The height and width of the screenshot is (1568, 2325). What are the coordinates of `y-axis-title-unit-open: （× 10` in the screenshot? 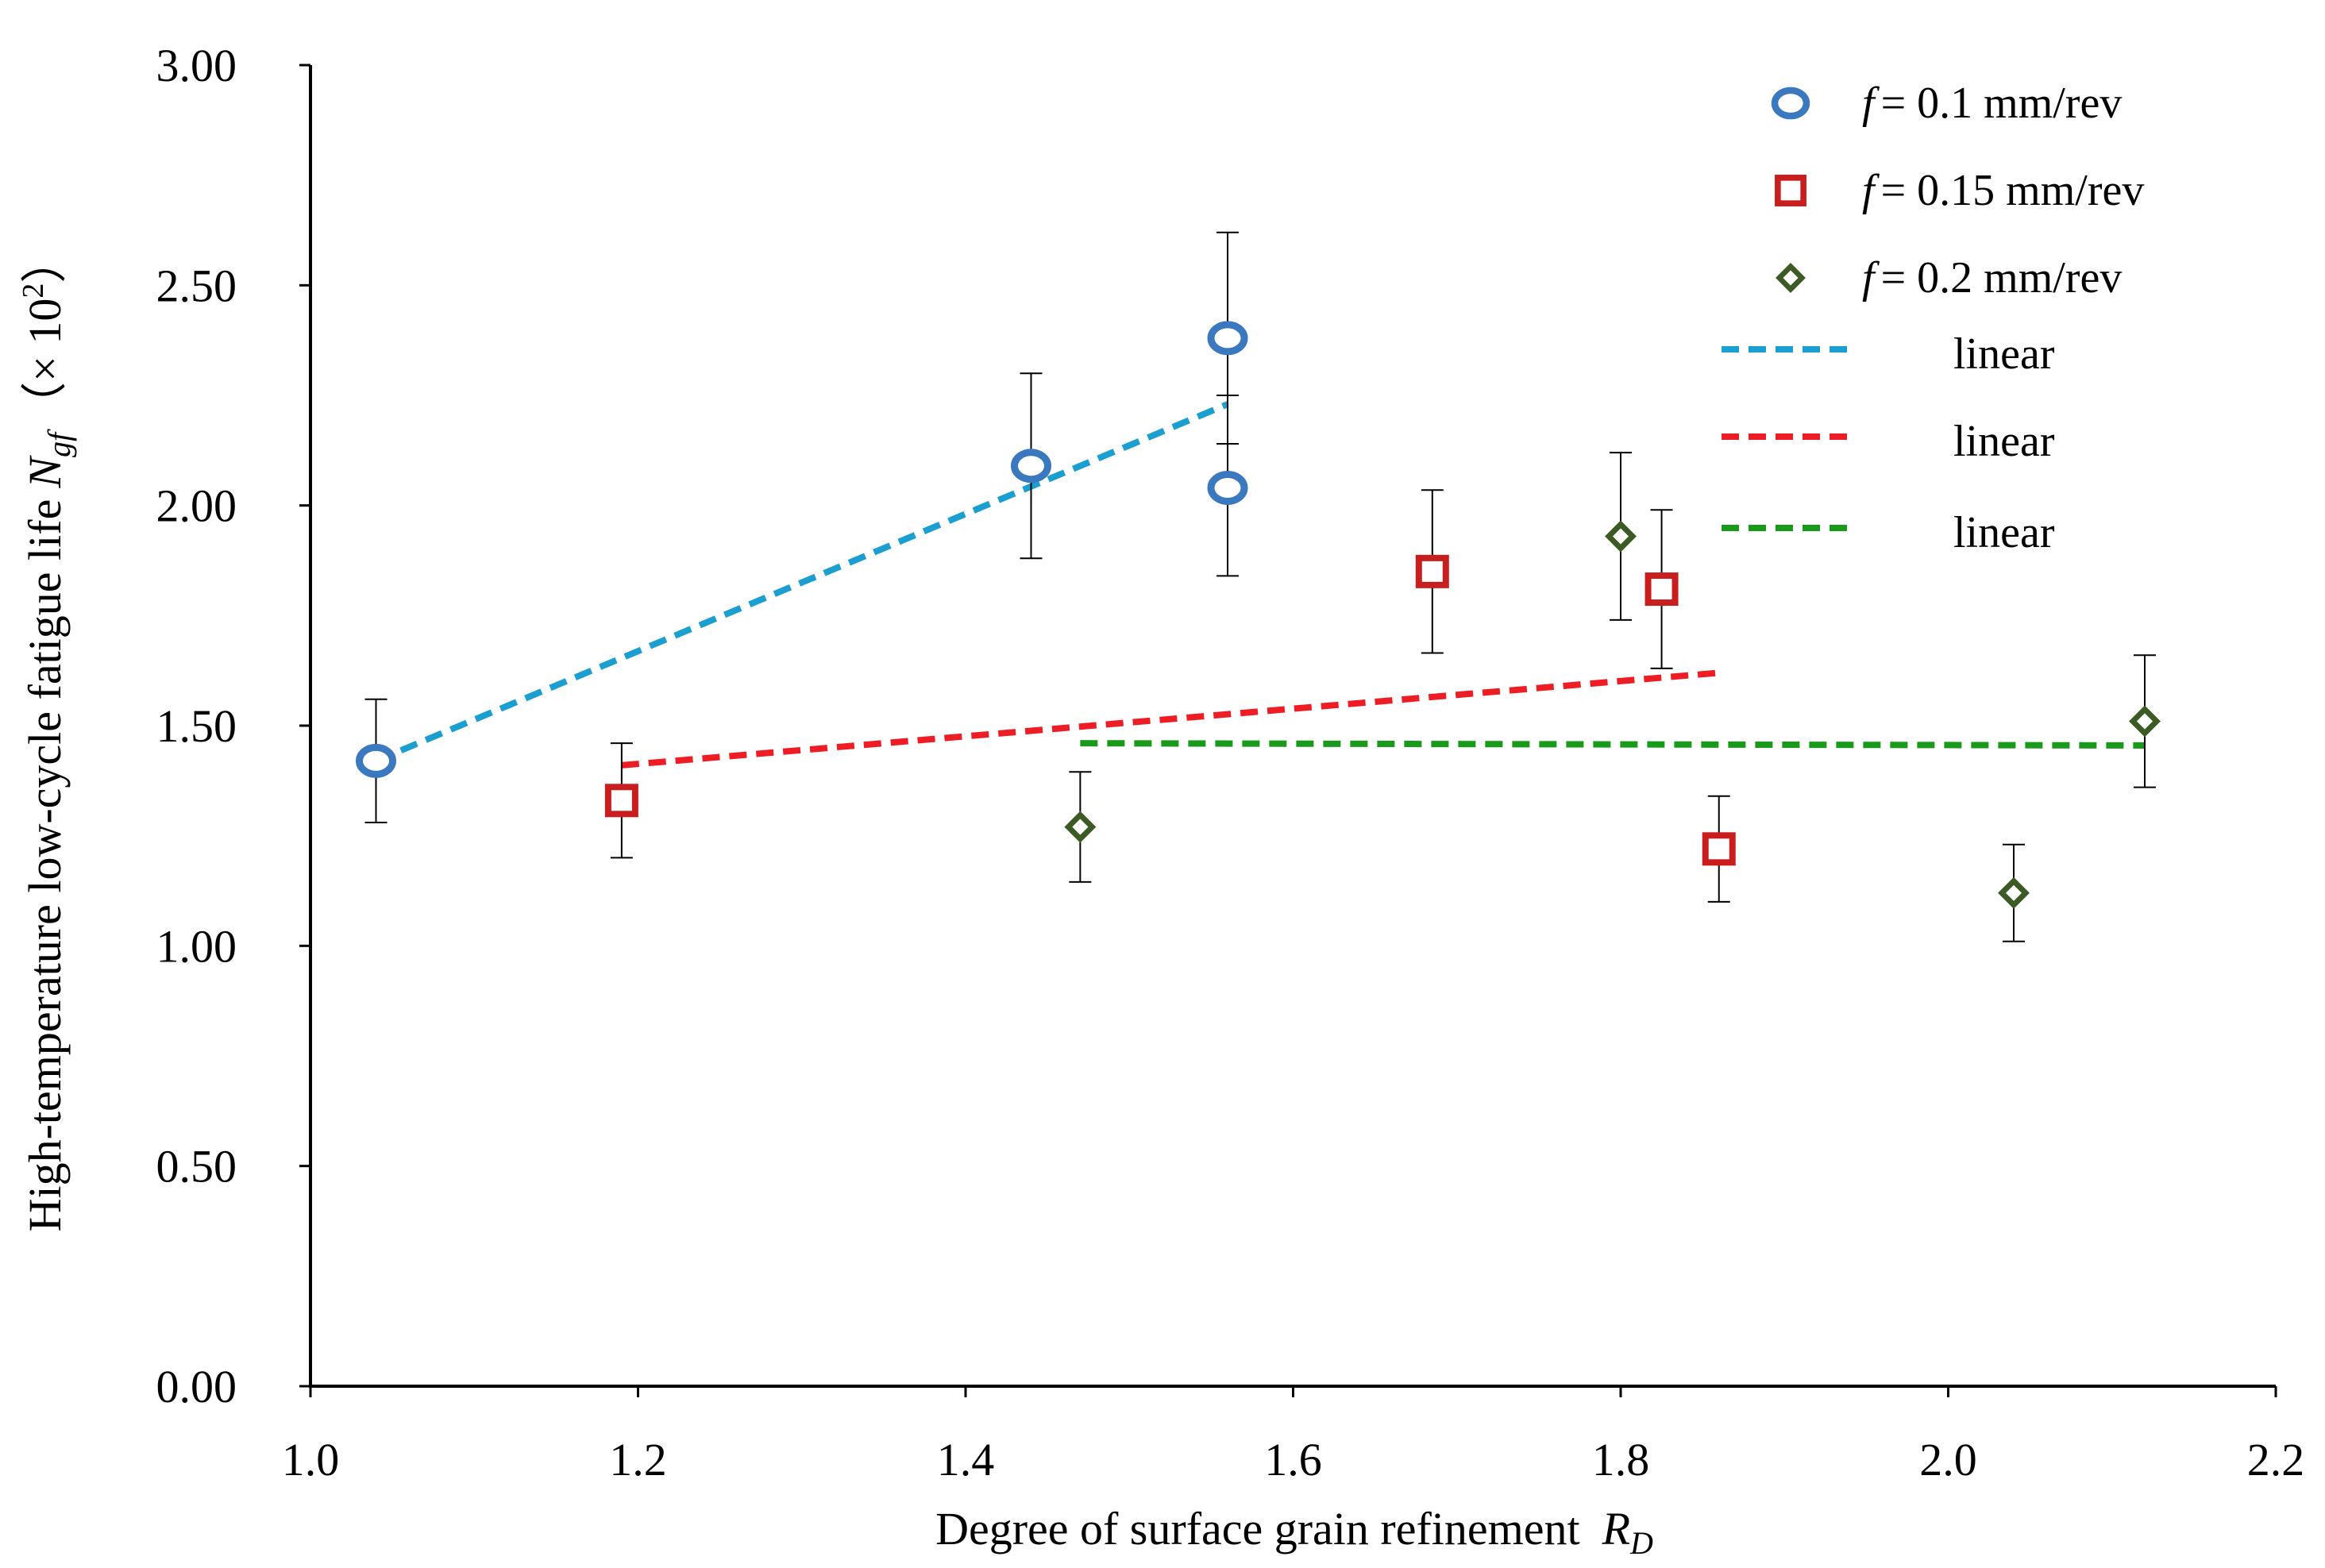 It's located at (45, 363).